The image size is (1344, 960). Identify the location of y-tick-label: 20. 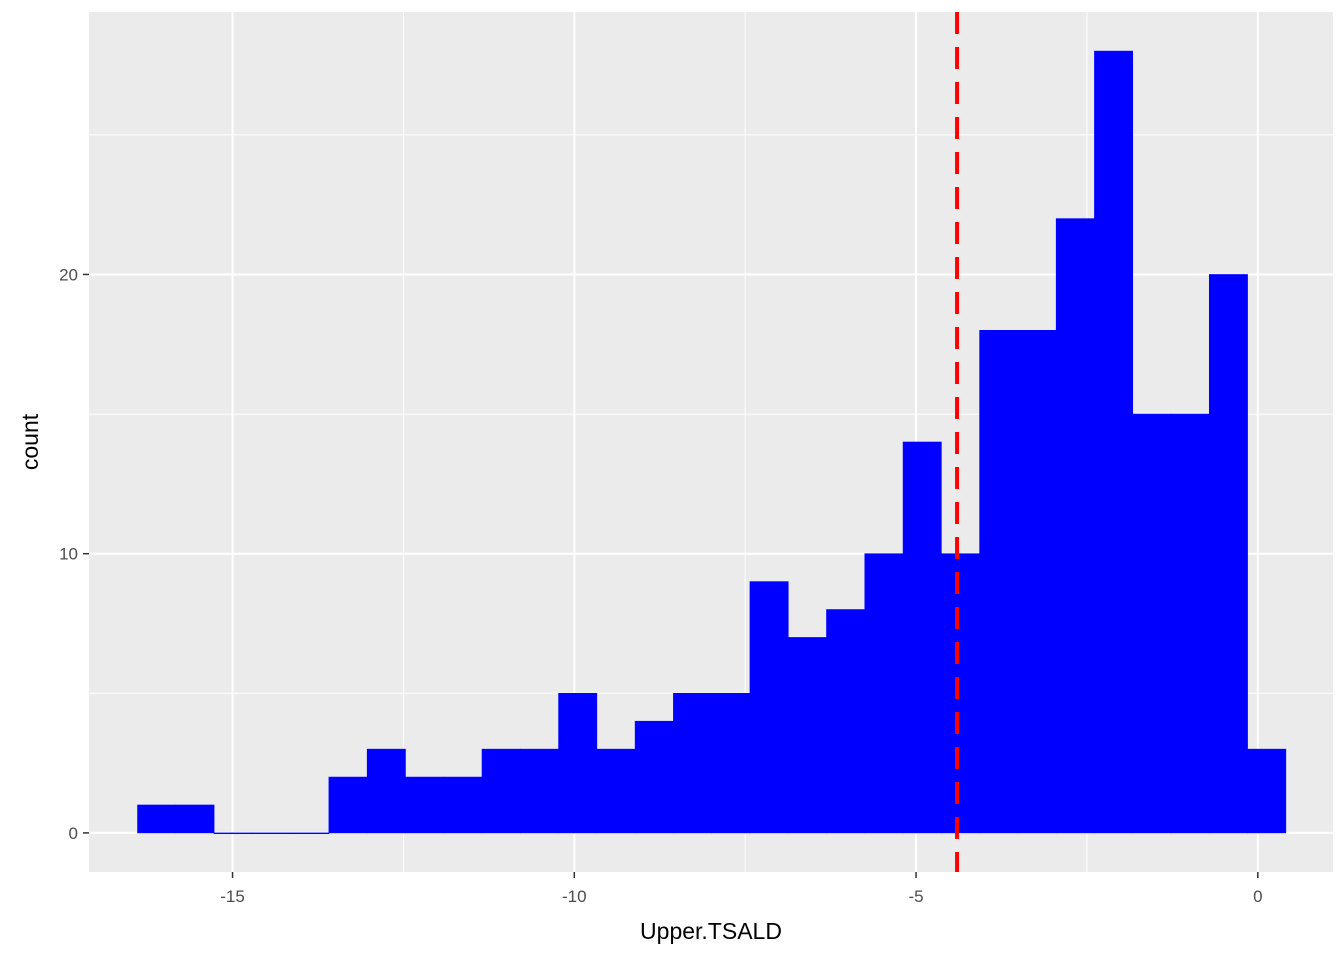
(68, 274).